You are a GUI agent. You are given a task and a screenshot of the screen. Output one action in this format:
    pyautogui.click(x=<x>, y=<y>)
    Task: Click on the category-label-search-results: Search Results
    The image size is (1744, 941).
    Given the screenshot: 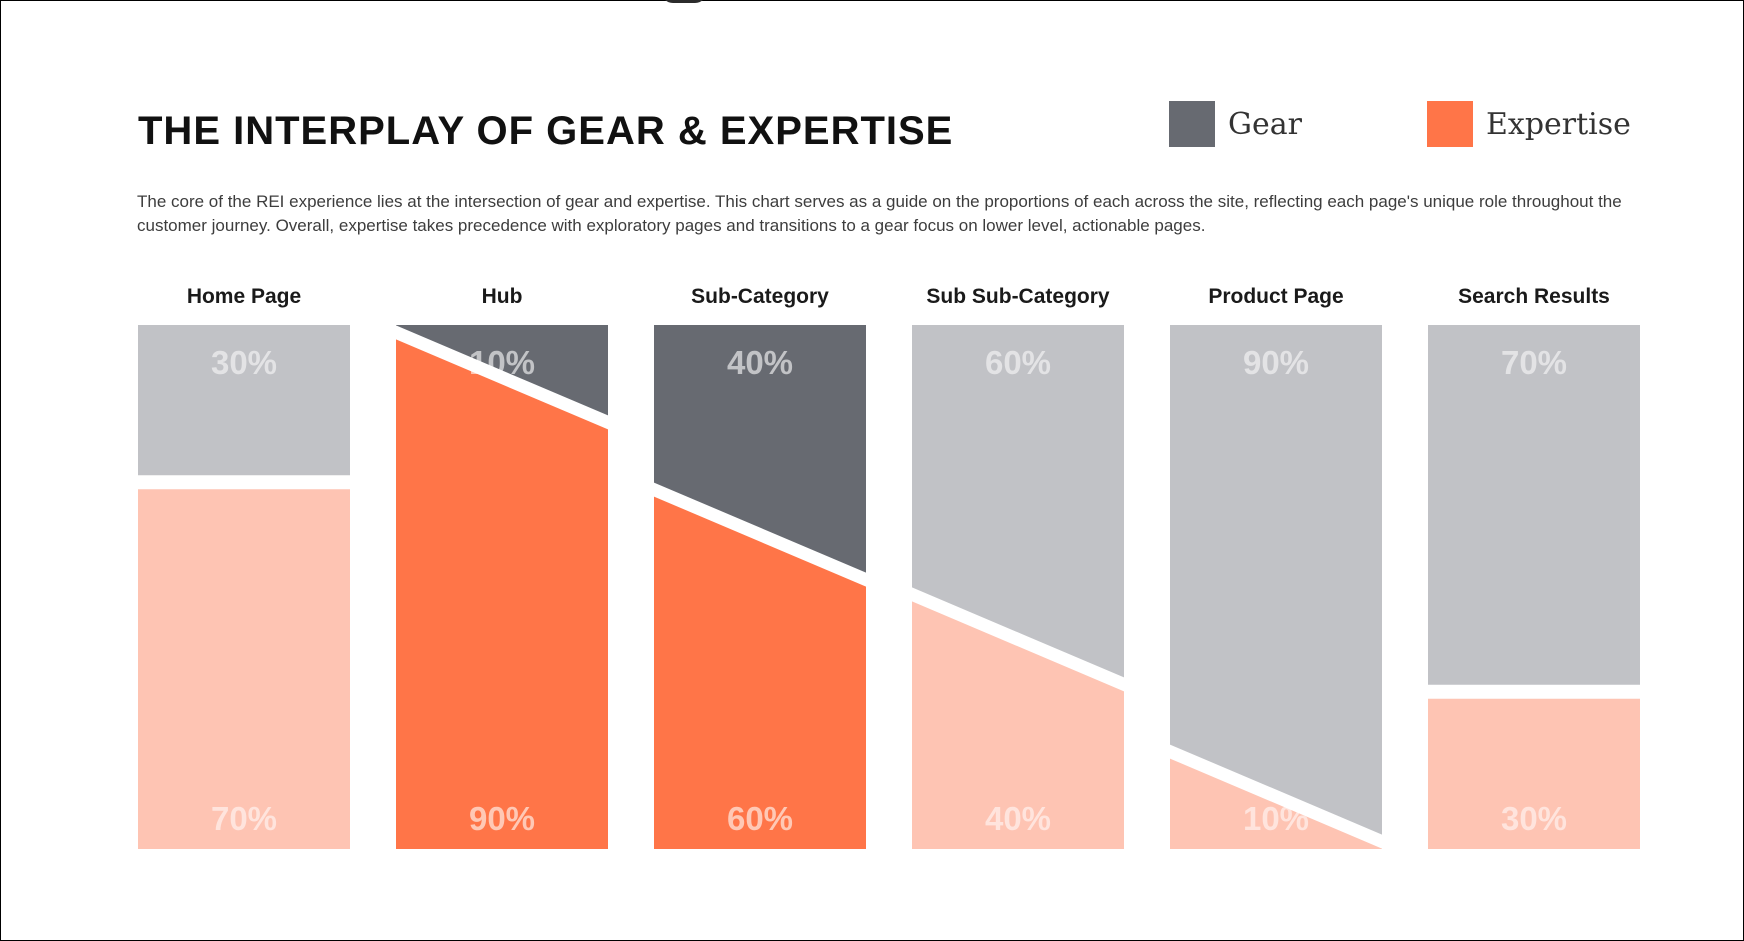 What is the action you would take?
    pyautogui.click(x=1534, y=296)
    